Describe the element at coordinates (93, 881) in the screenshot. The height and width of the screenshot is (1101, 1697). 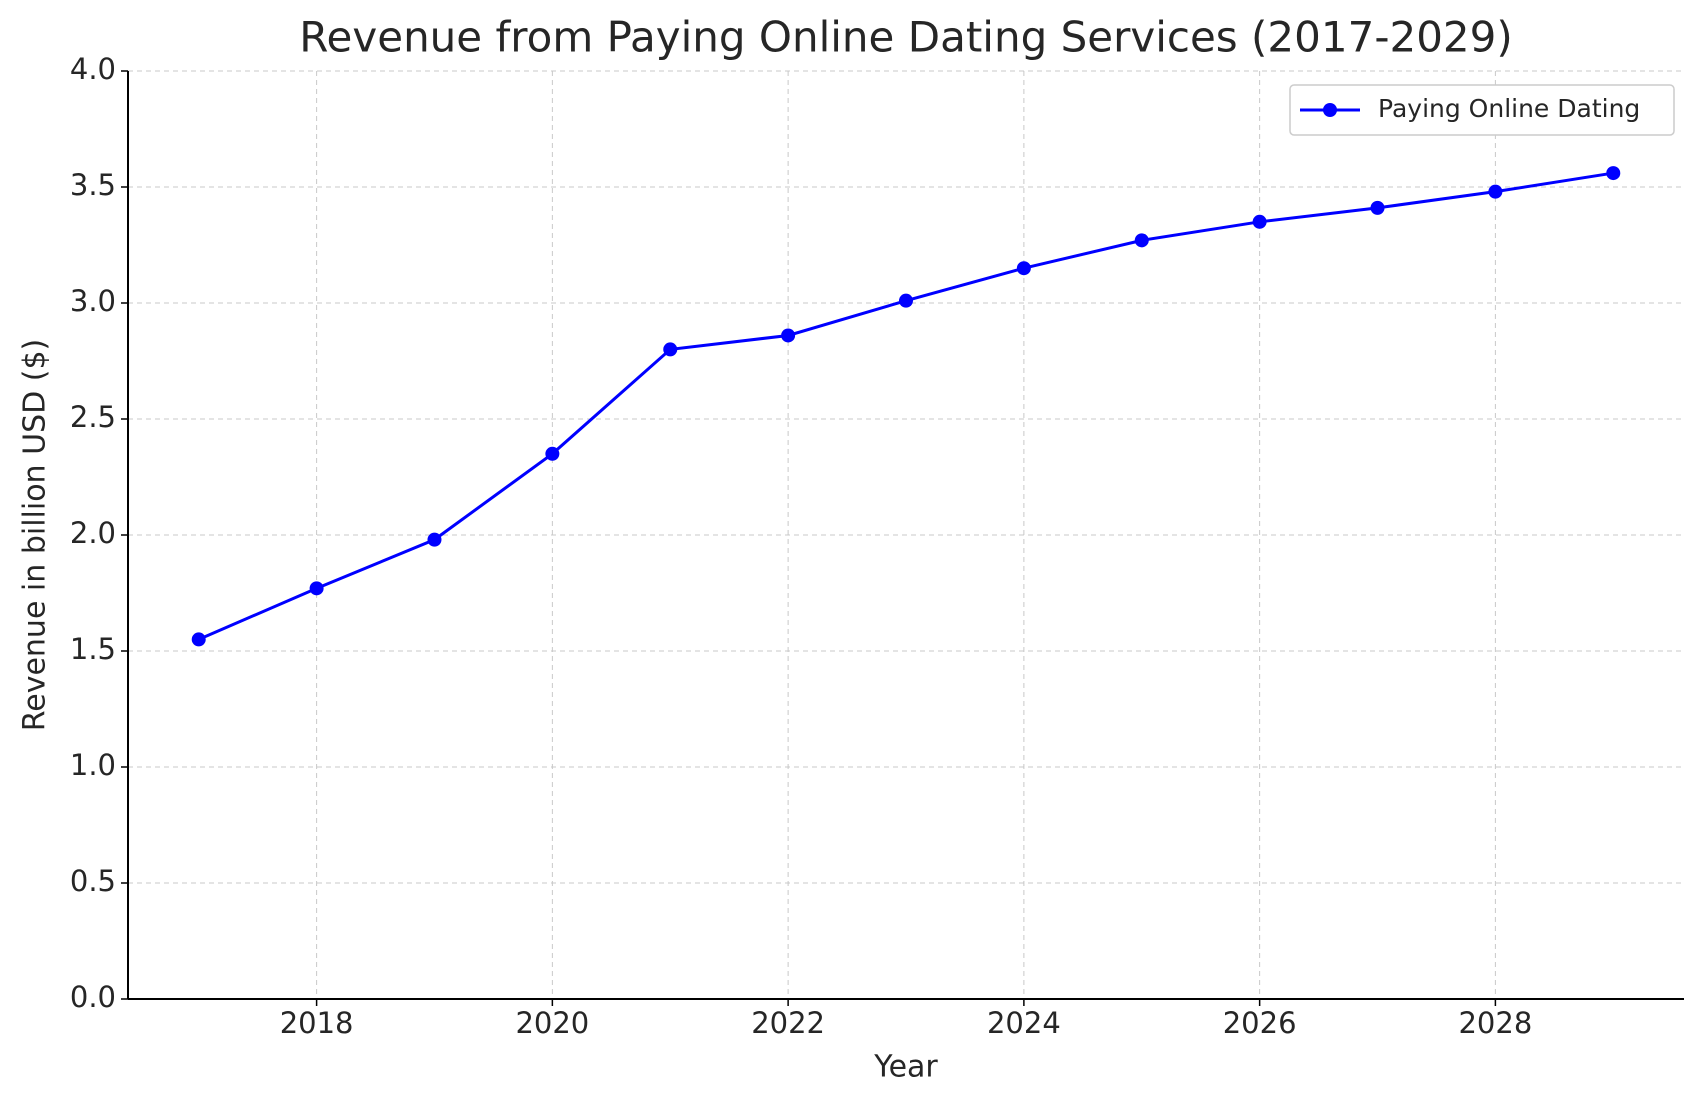
I see `y-tick-label: 0.5` at that location.